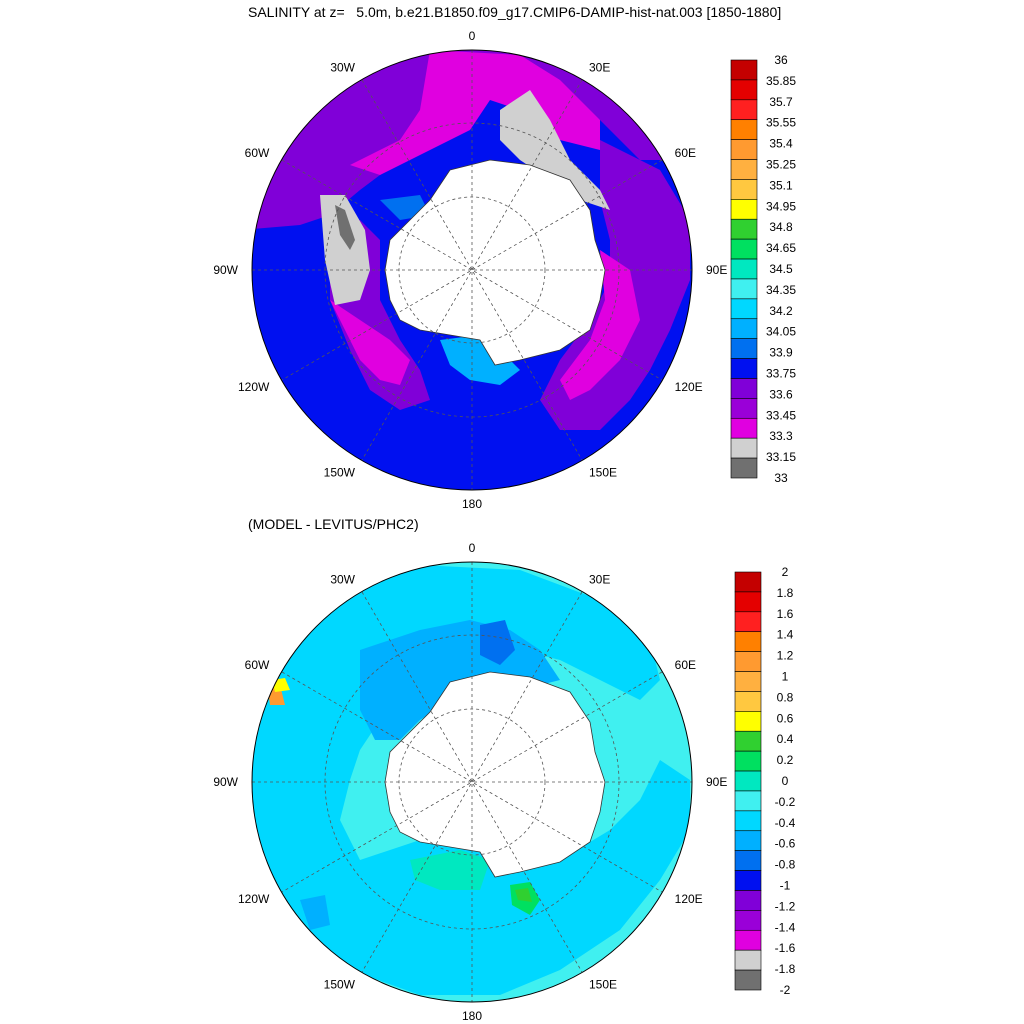  What do you see at coordinates (370, 342) in the screenshot?
I see `salinity-magenta-pacific` at bounding box center [370, 342].